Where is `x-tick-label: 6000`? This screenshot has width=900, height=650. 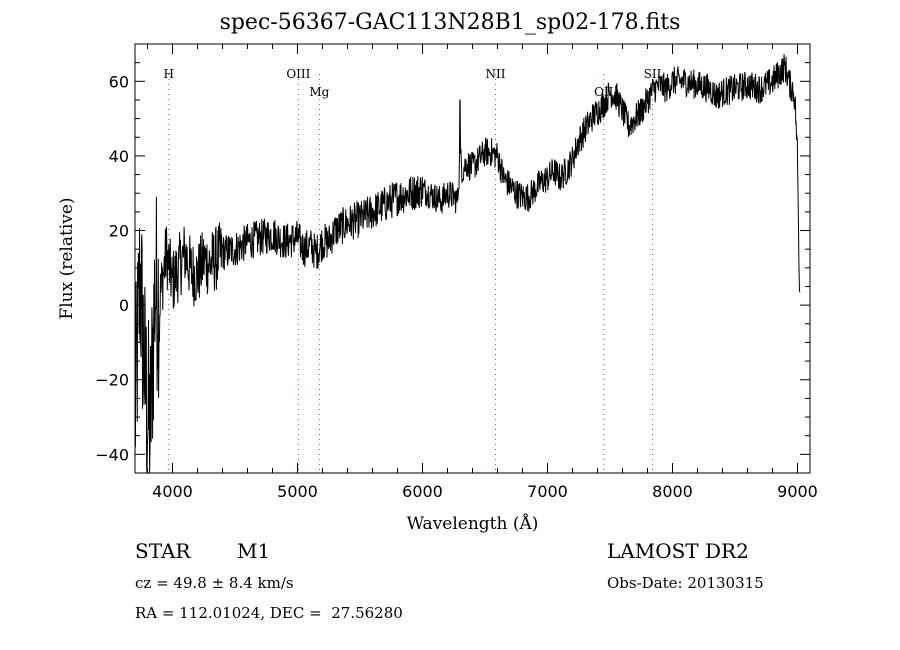
x-tick-label: 6000 is located at coordinates (422, 491).